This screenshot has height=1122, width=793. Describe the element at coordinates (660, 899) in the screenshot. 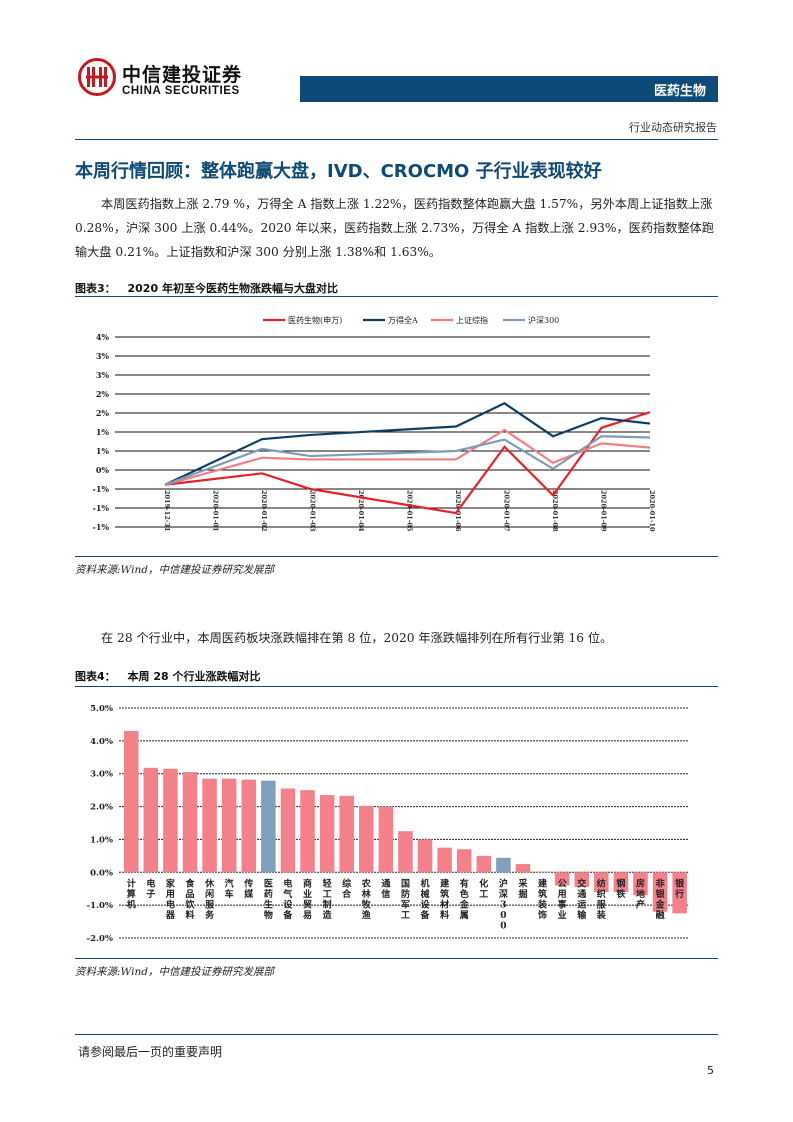

I see `x-tick-label: 非银金融` at that location.